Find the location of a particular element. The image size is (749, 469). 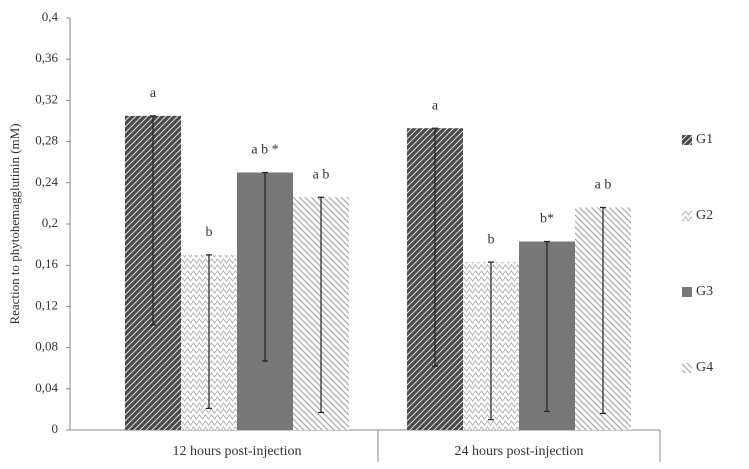

bar-annotation: a b * is located at coordinates (264, 150).